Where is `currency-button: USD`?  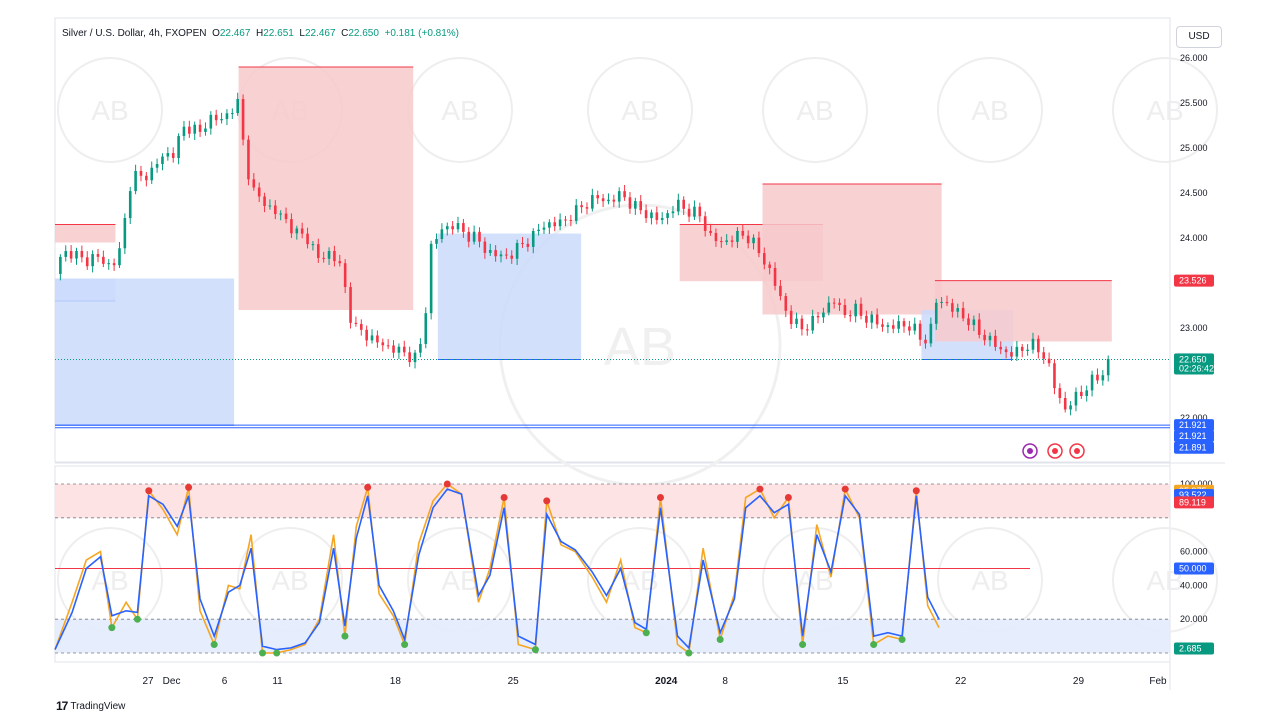
currency-button: USD is located at coordinates (1199, 37).